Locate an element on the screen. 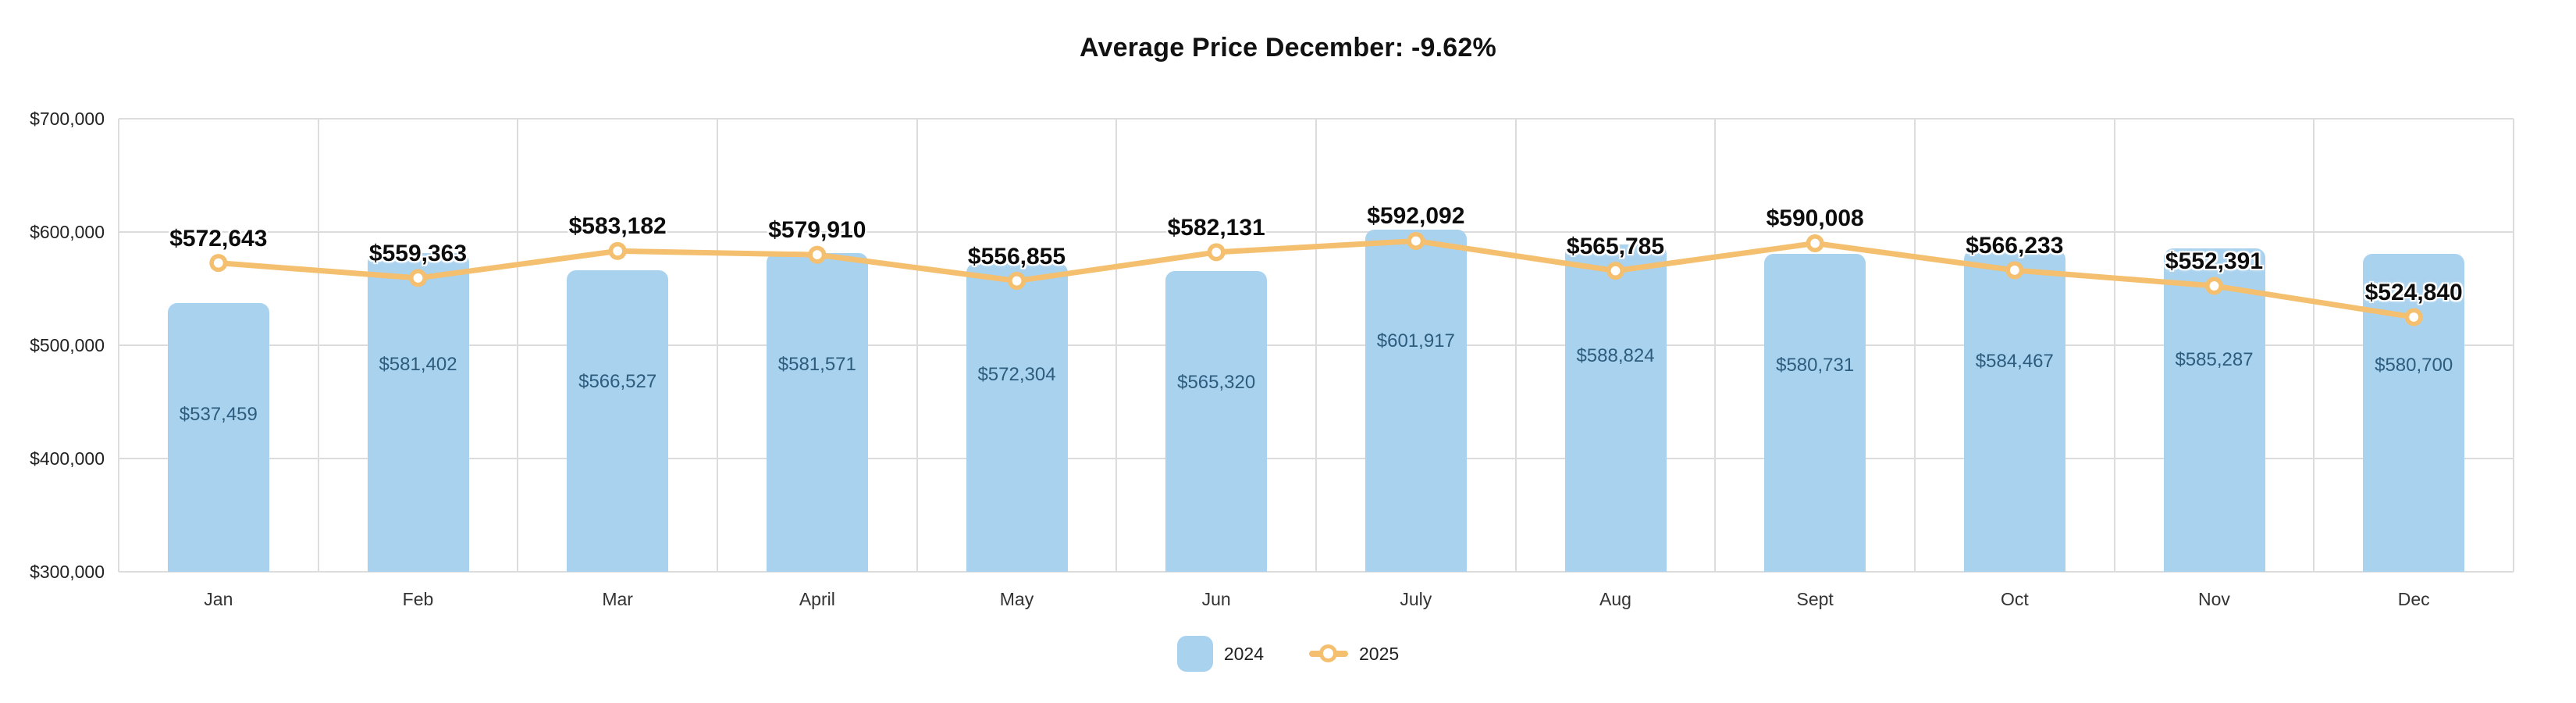  x-axis-tick-Jan: Jan is located at coordinates (218, 599).